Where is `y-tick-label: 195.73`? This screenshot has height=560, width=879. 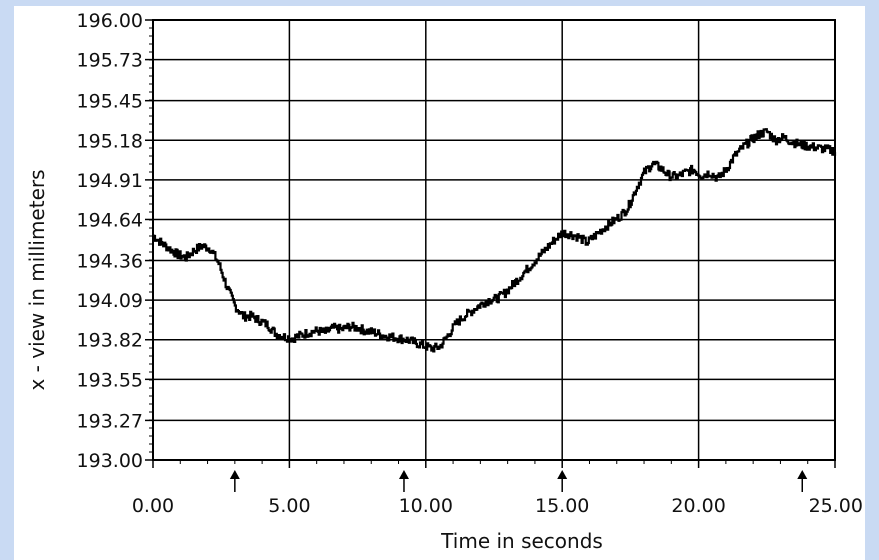 y-tick-label: 195.73 is located at coordinates (110, 61).